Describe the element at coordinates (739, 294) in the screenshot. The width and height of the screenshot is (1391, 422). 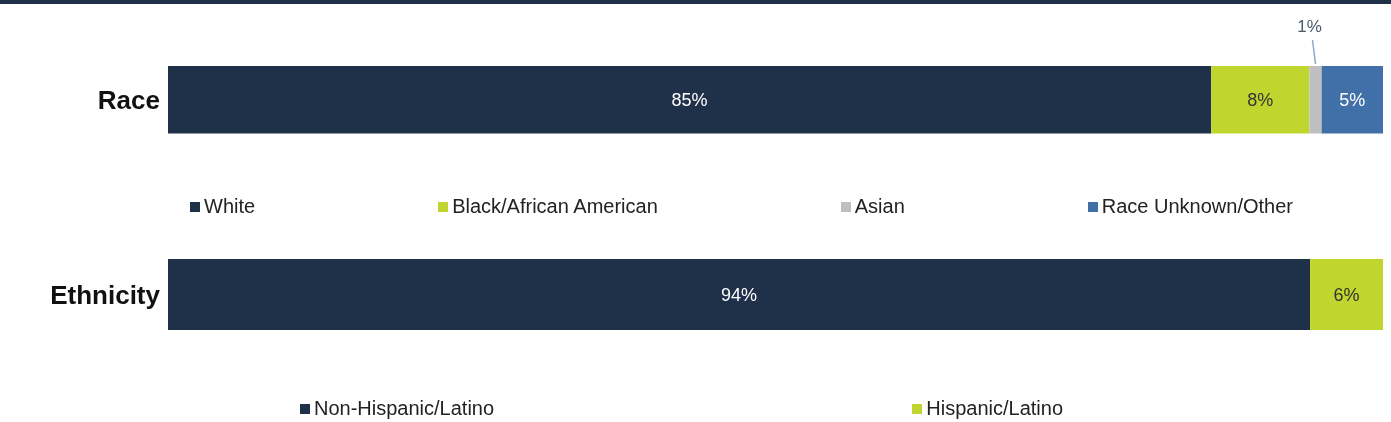
I see `data-label: 94%` at that location.